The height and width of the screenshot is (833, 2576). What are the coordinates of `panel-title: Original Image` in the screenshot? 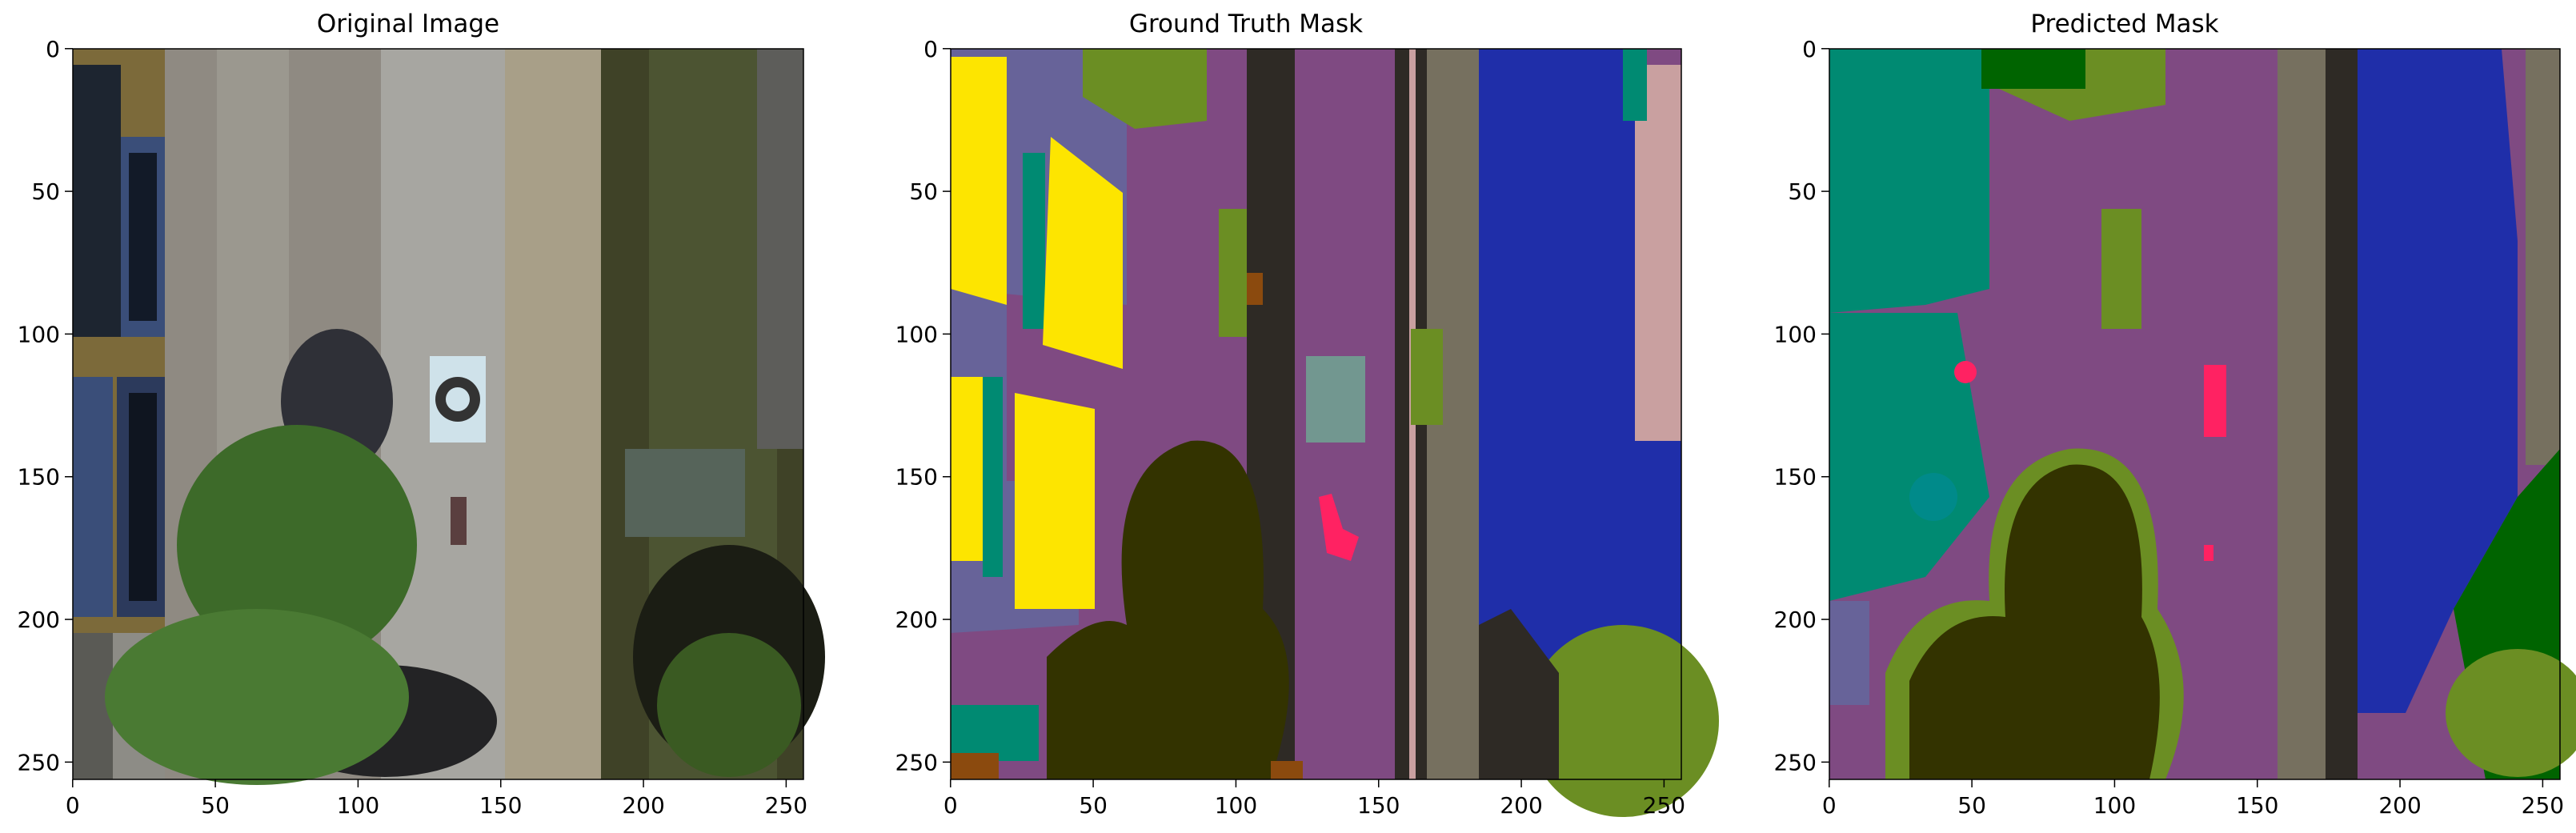 It's located at (408, 24).